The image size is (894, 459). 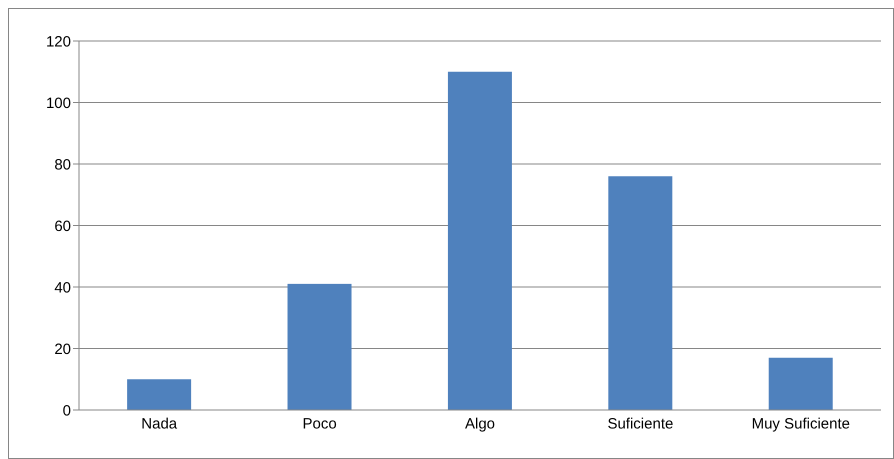 What do you see at coordinates (58, 41) in the screenshot?
I see `y-tick-label: 120` at bounding box center [58, 41].